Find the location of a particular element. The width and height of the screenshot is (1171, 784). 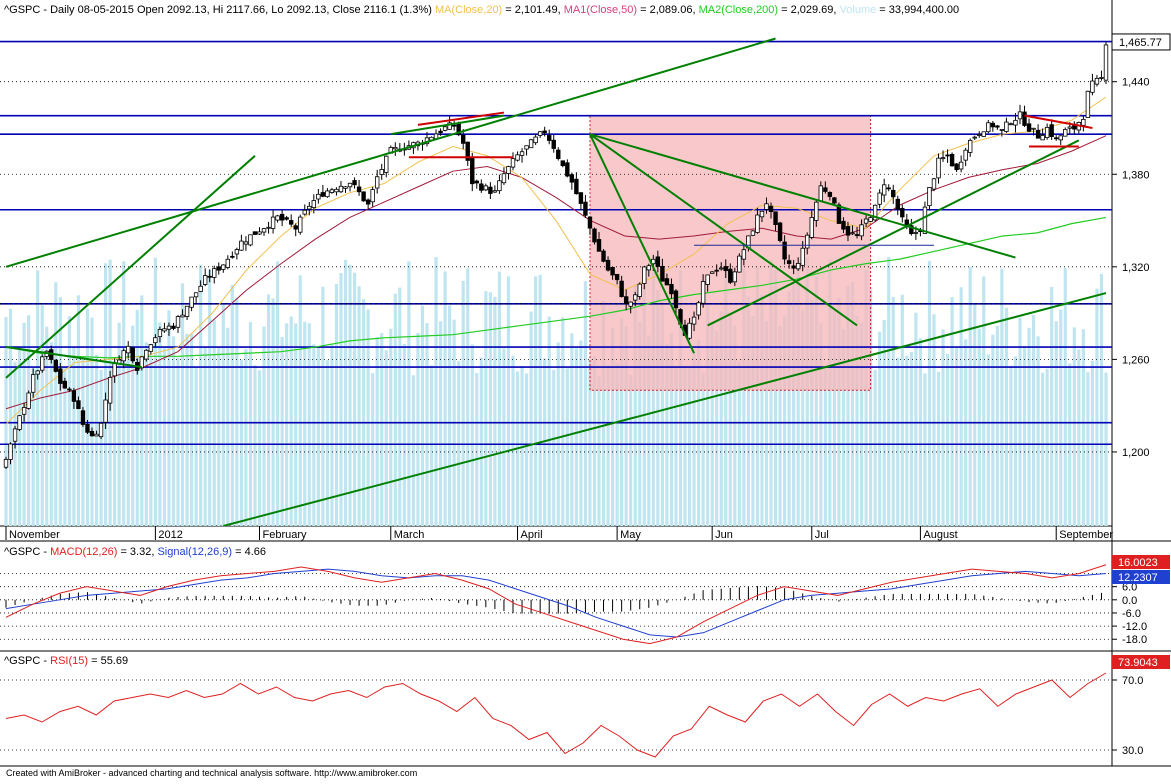

y-tick-label: 1,320 is located at coordinates (1136, 268).